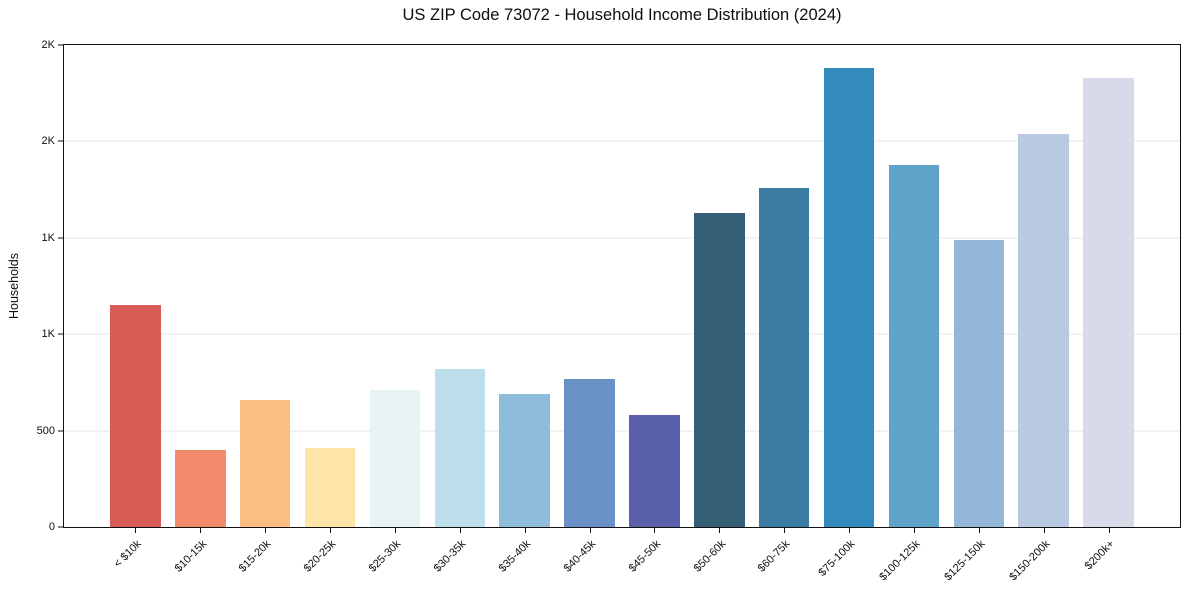  Describe the element at coordinates (524, 310) in the screenshot. I see `bar-slot: $35-40k` at that location.